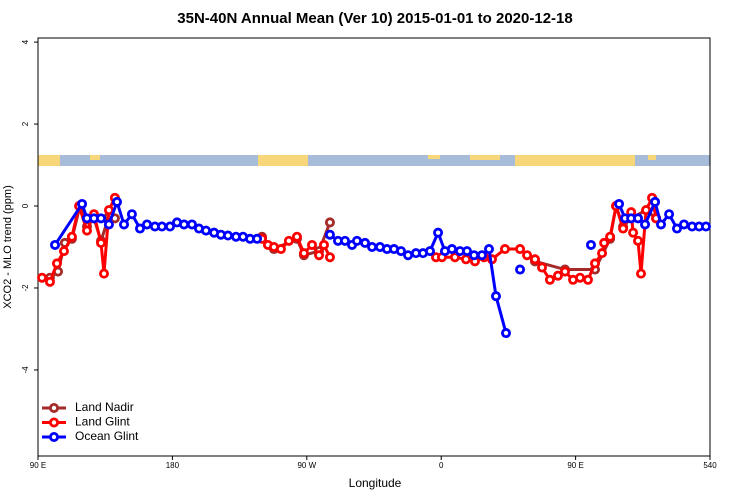 The width and height of the screenshot is (750, 500). What do you see at coordinates (104, 407) in the screenshot?
I see `legend-label: Land Nadir` at bounding box center [104, 407].